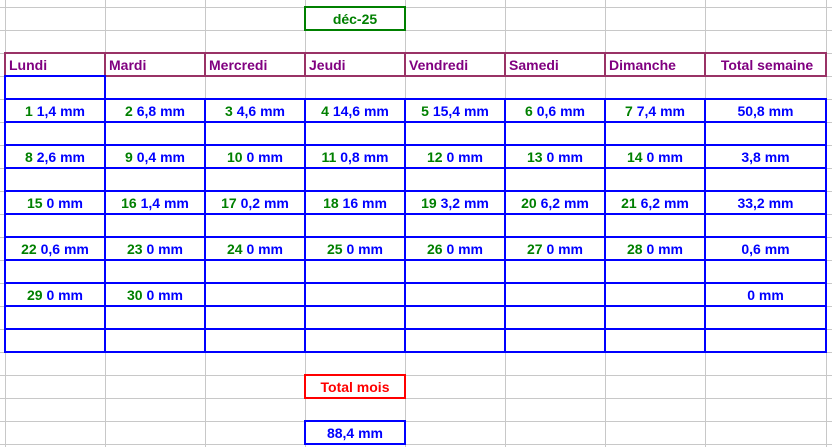  What do you see at coordinates (455, 202) in the screenshot?
I see `day-cell: 19 3,2 mm` at bounding box center [455, 202].